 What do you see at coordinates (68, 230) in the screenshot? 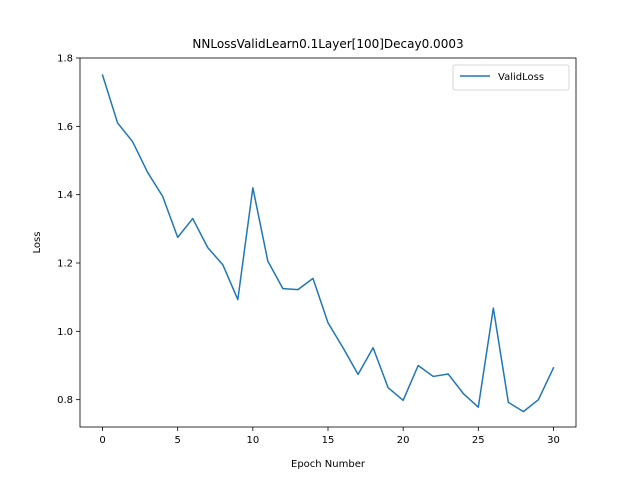
I see `y-axis-ticks: 0.8 1.0 1.2 1.4 1.6 1.8` at bounding box center [68, 230].